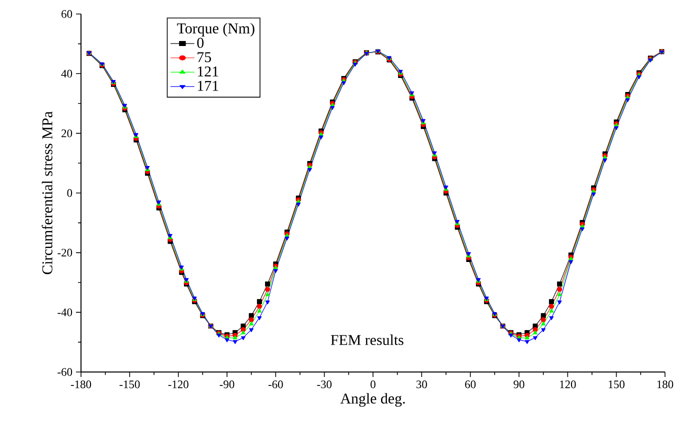 The height and width of the screenshot is (441, 681). What do you see at coordinates (568, 384) in the screenshot?
I see `x-tick-label: 120` at bounding box center [568, 384].